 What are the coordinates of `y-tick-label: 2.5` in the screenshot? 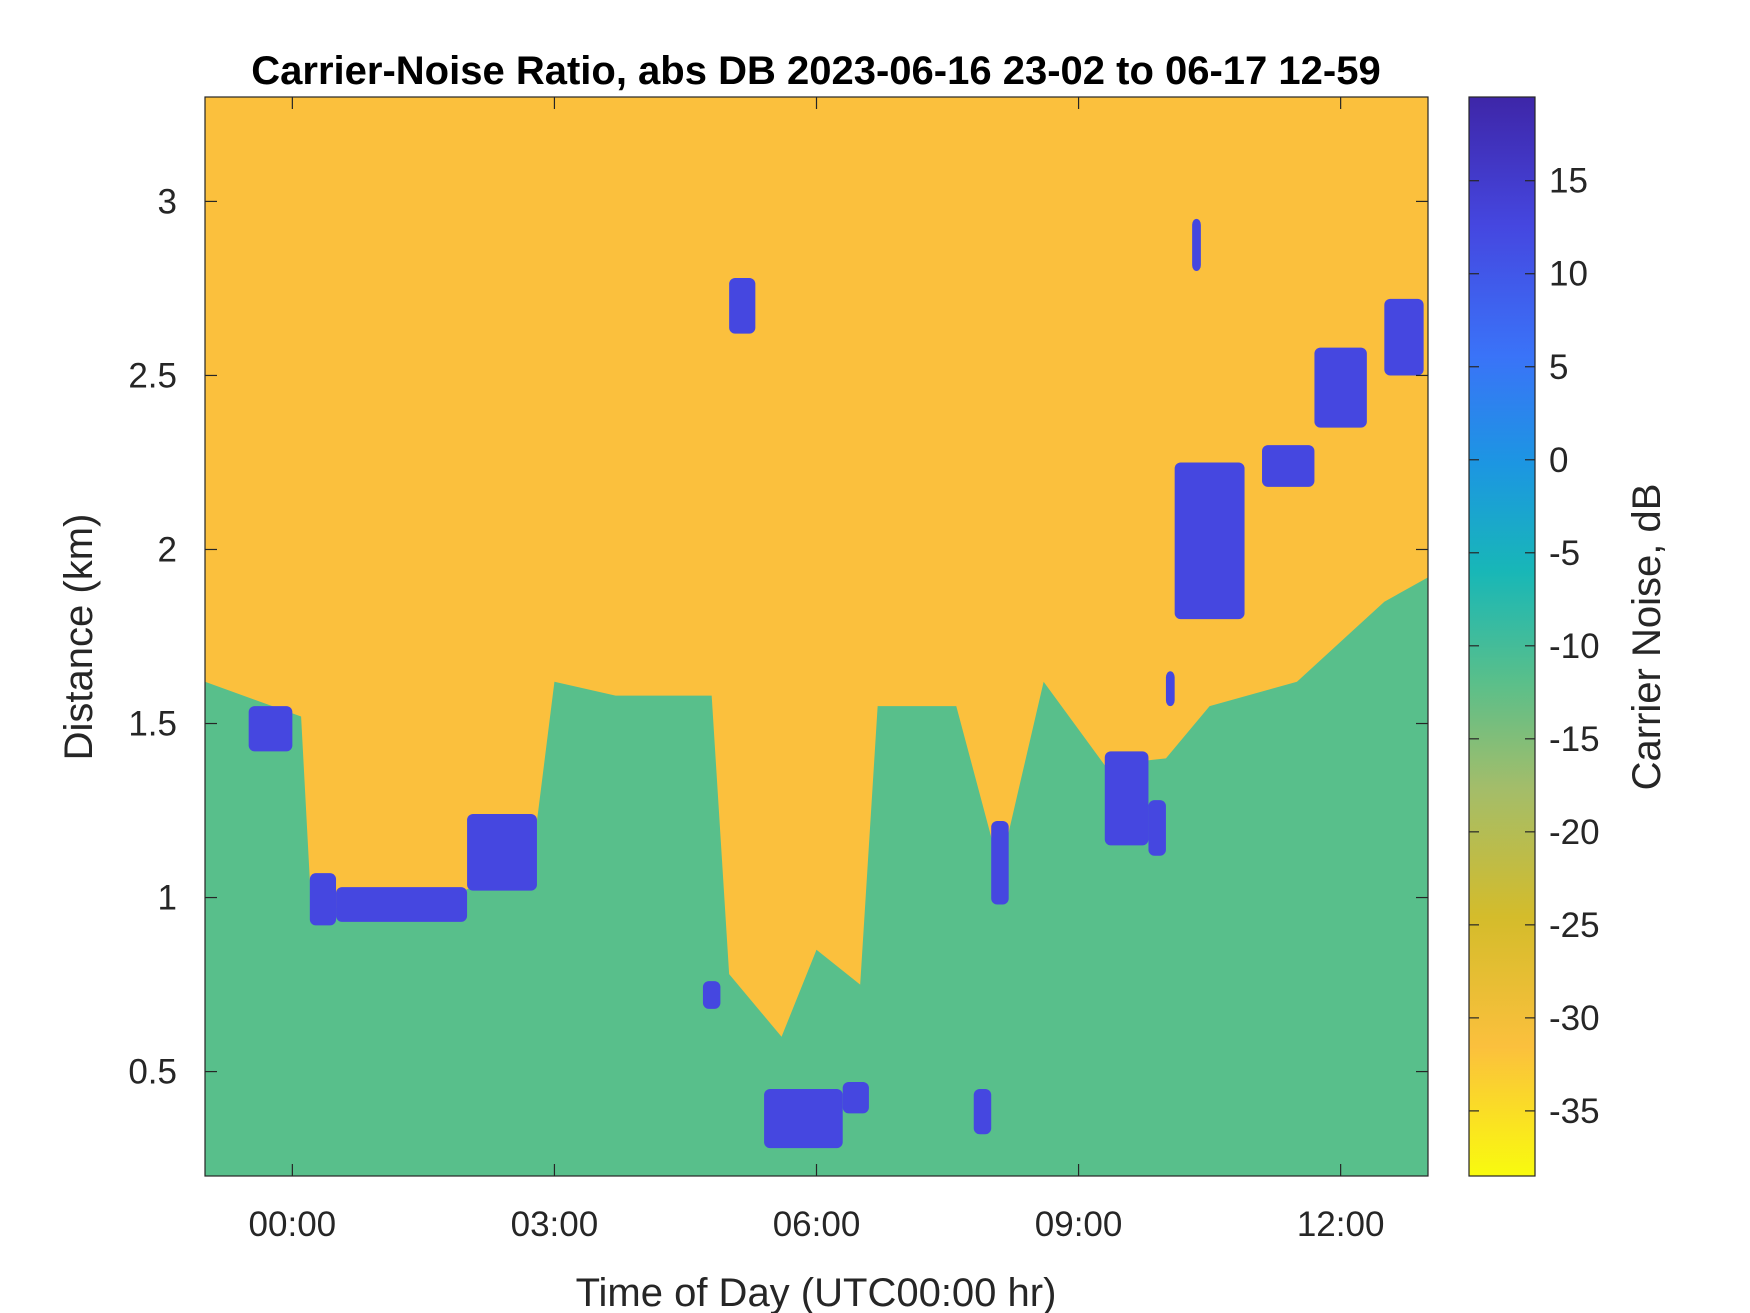 It's located at (152, 375).